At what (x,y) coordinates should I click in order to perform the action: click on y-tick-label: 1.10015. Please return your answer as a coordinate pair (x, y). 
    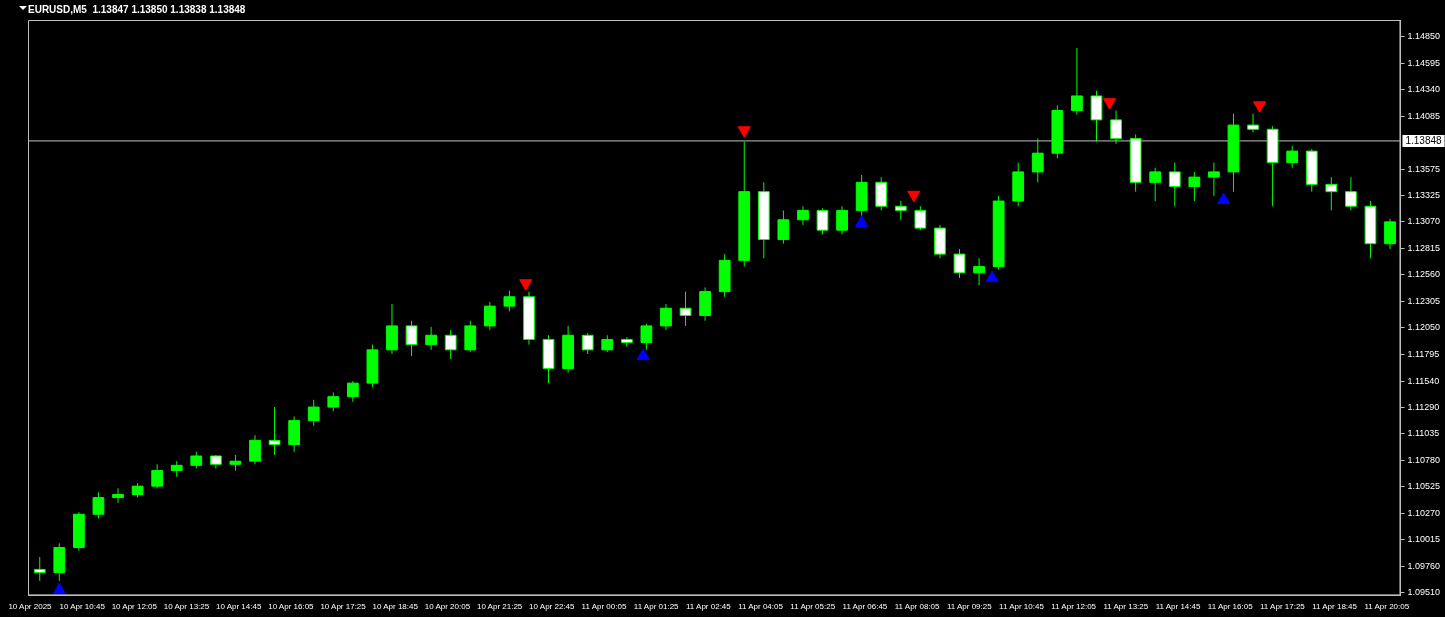
    Looking at the image, I should click on (1424, 539).